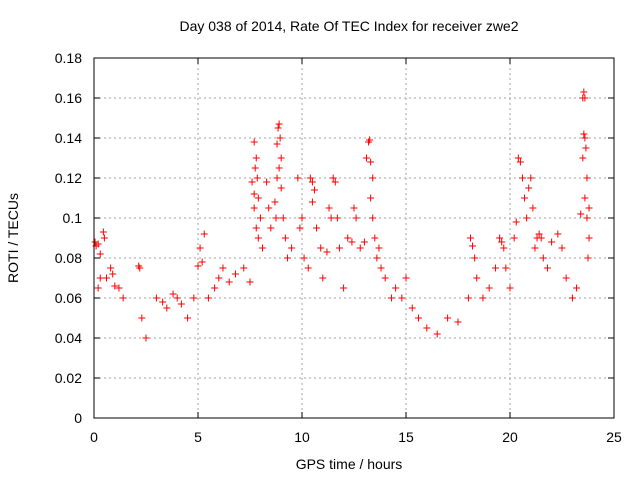  Describe the element at coordinates (68, 338) in the screenshot. I see `y-tick-label: 0.04` at that location.